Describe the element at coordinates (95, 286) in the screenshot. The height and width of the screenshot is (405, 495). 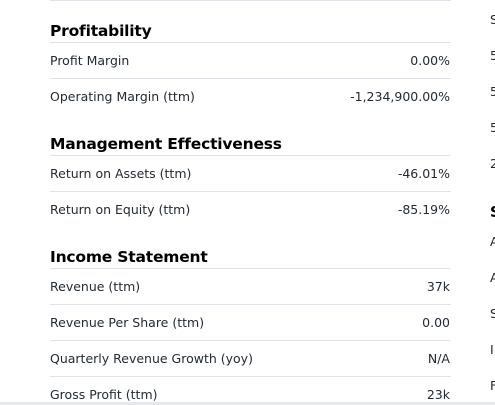
I see `row-label: Revenue (ttm)` at that location.